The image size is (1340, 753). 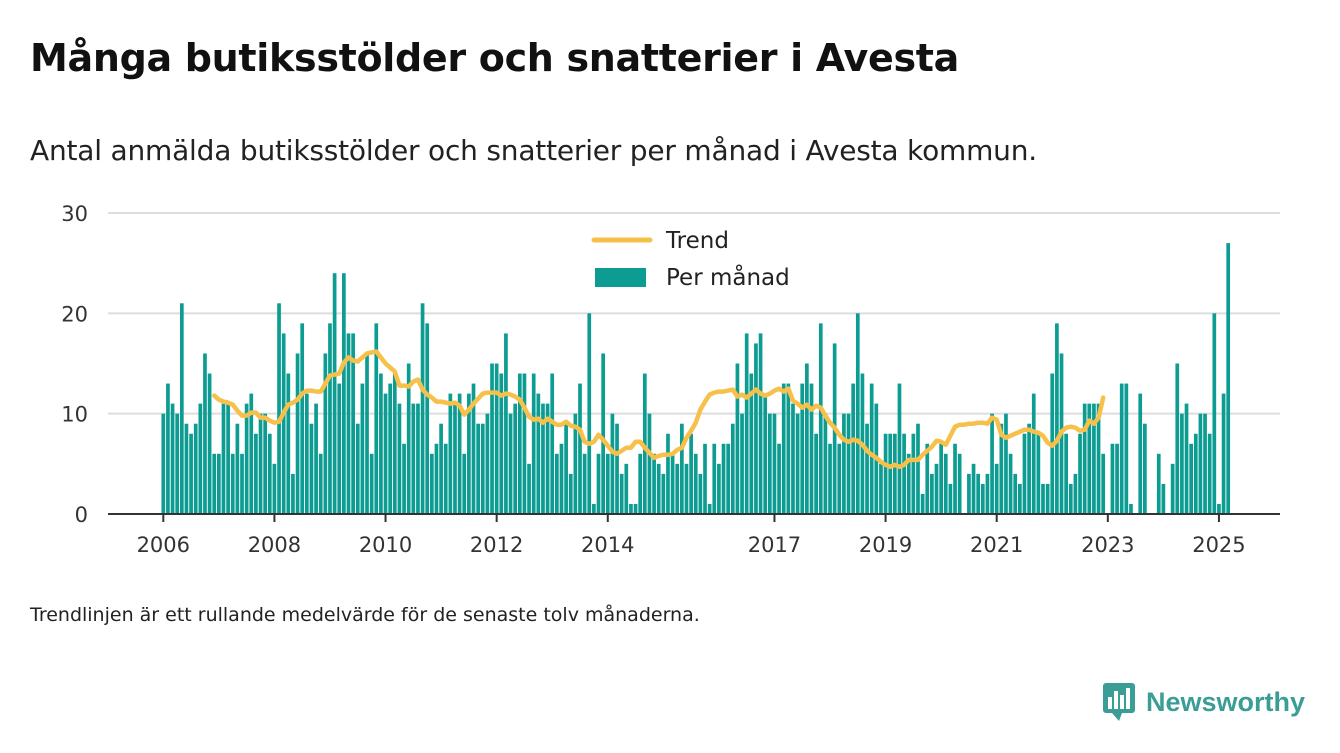 I want to click on x-tick-label: 2023, so click(x=1107, y=545).